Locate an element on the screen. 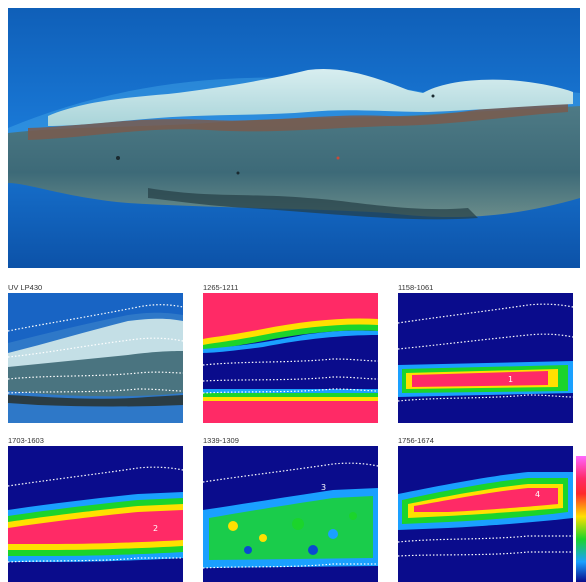 This screenshot has width=586, height=582. panel-label-1756-1674: 1756-1674 is located at coordinates (416, 440).